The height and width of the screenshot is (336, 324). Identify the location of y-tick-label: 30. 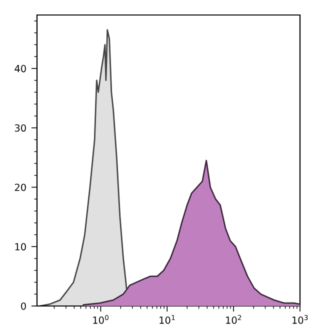
(20, 128).